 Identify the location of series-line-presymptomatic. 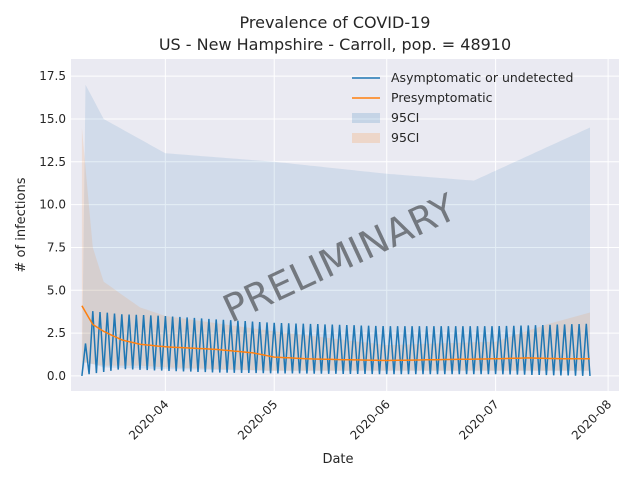
(335, 333).